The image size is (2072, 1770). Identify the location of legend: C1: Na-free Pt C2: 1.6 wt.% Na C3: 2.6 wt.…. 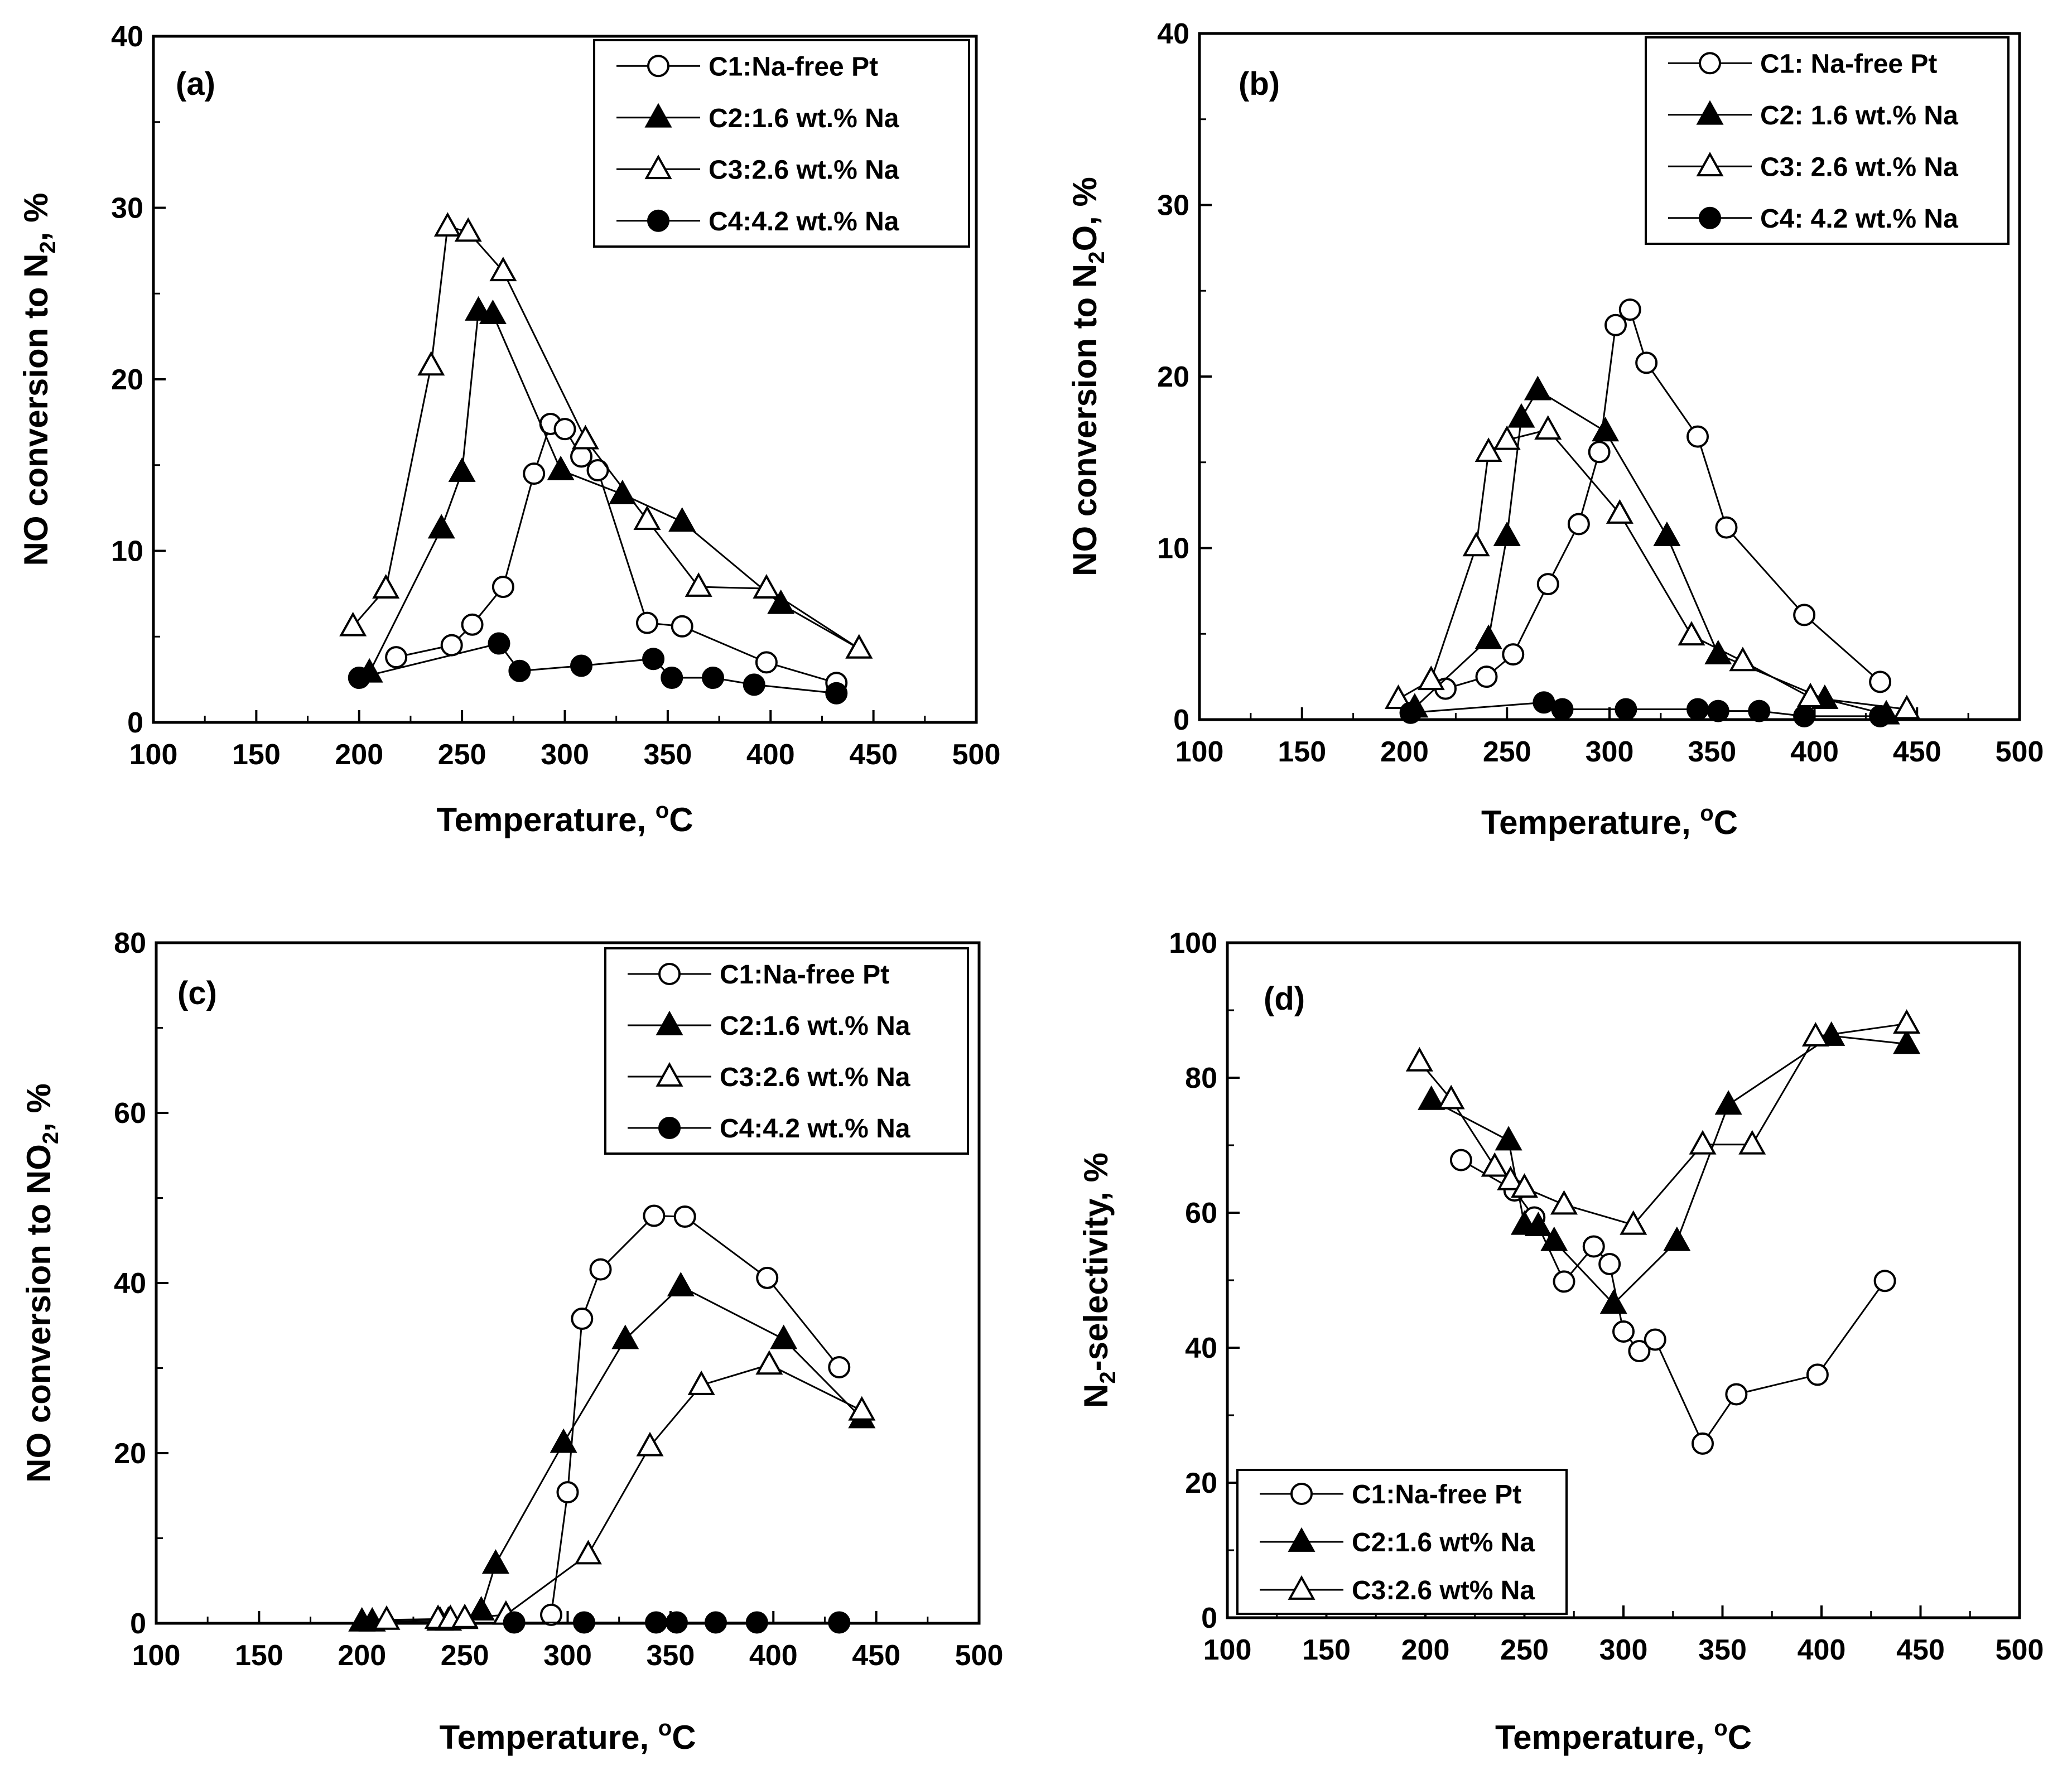
(1827, 140).